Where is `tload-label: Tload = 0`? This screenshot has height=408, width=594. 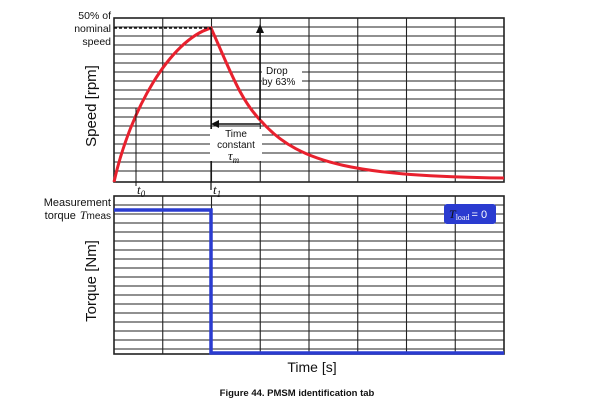
tload-label: Tload = 0 is located at coordinates (468, 214).